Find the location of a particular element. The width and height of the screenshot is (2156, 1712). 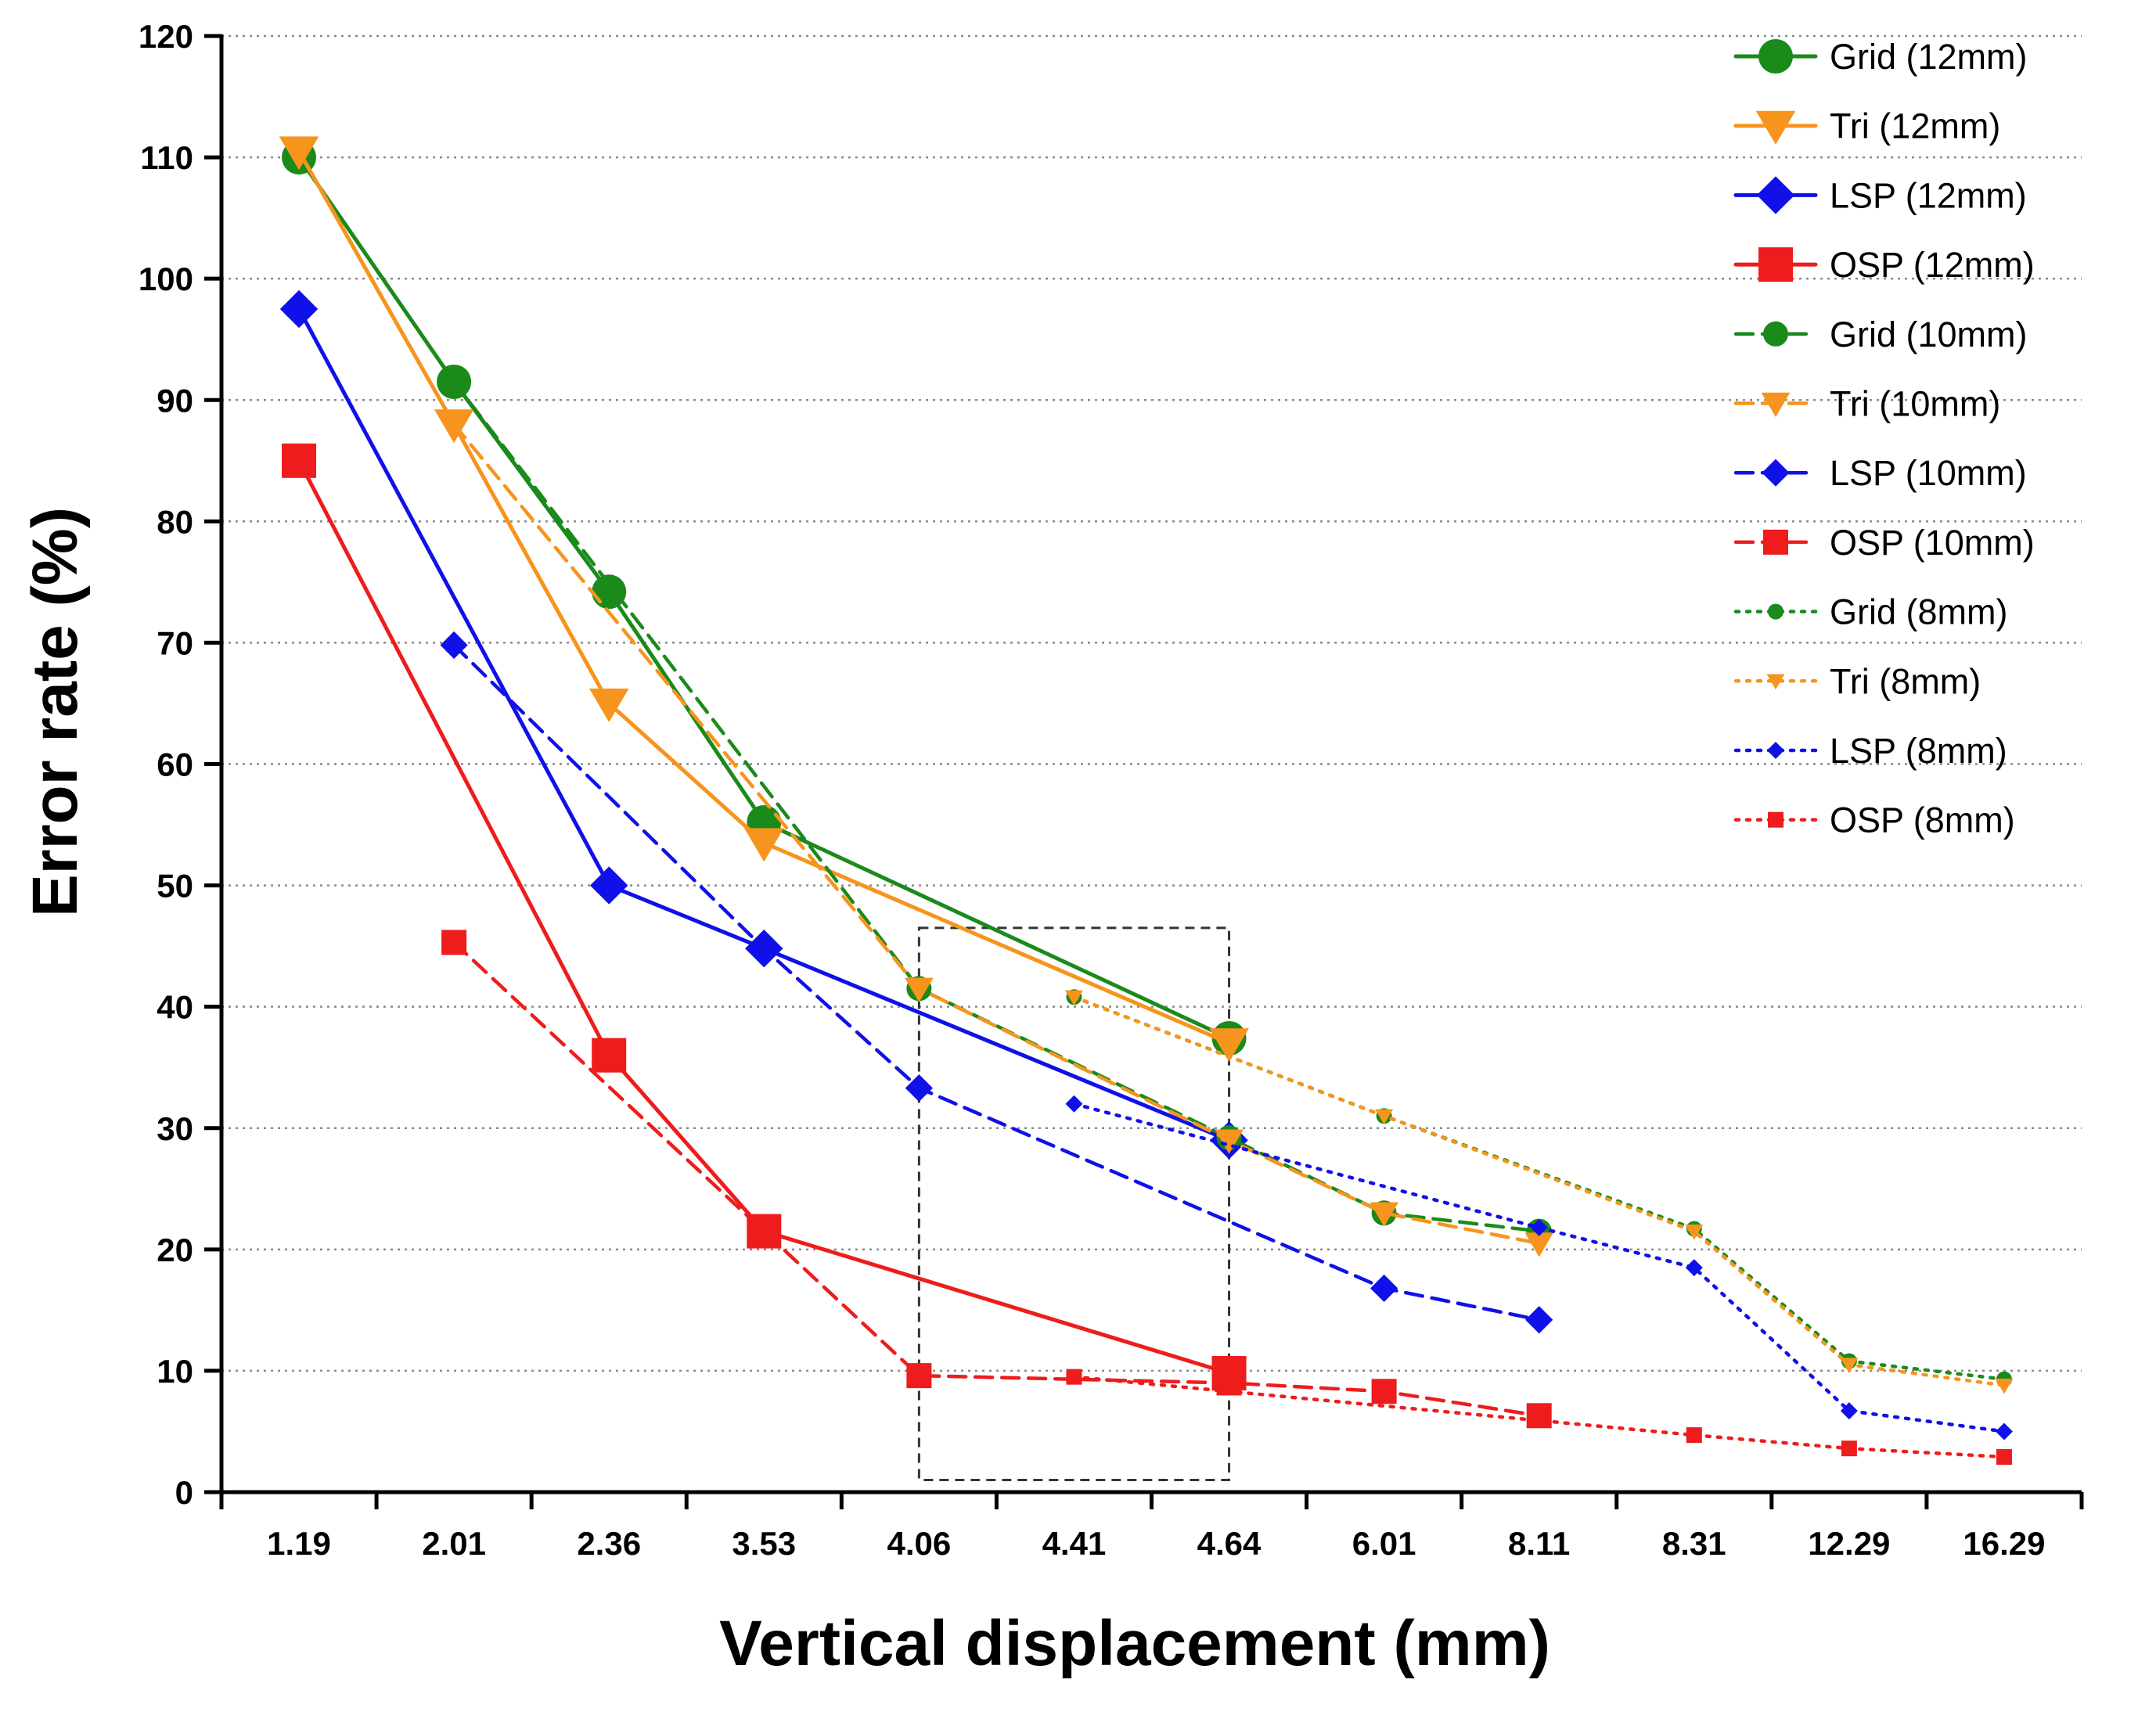

y-tick-label: 10 is located at coordinates (175, 1371).